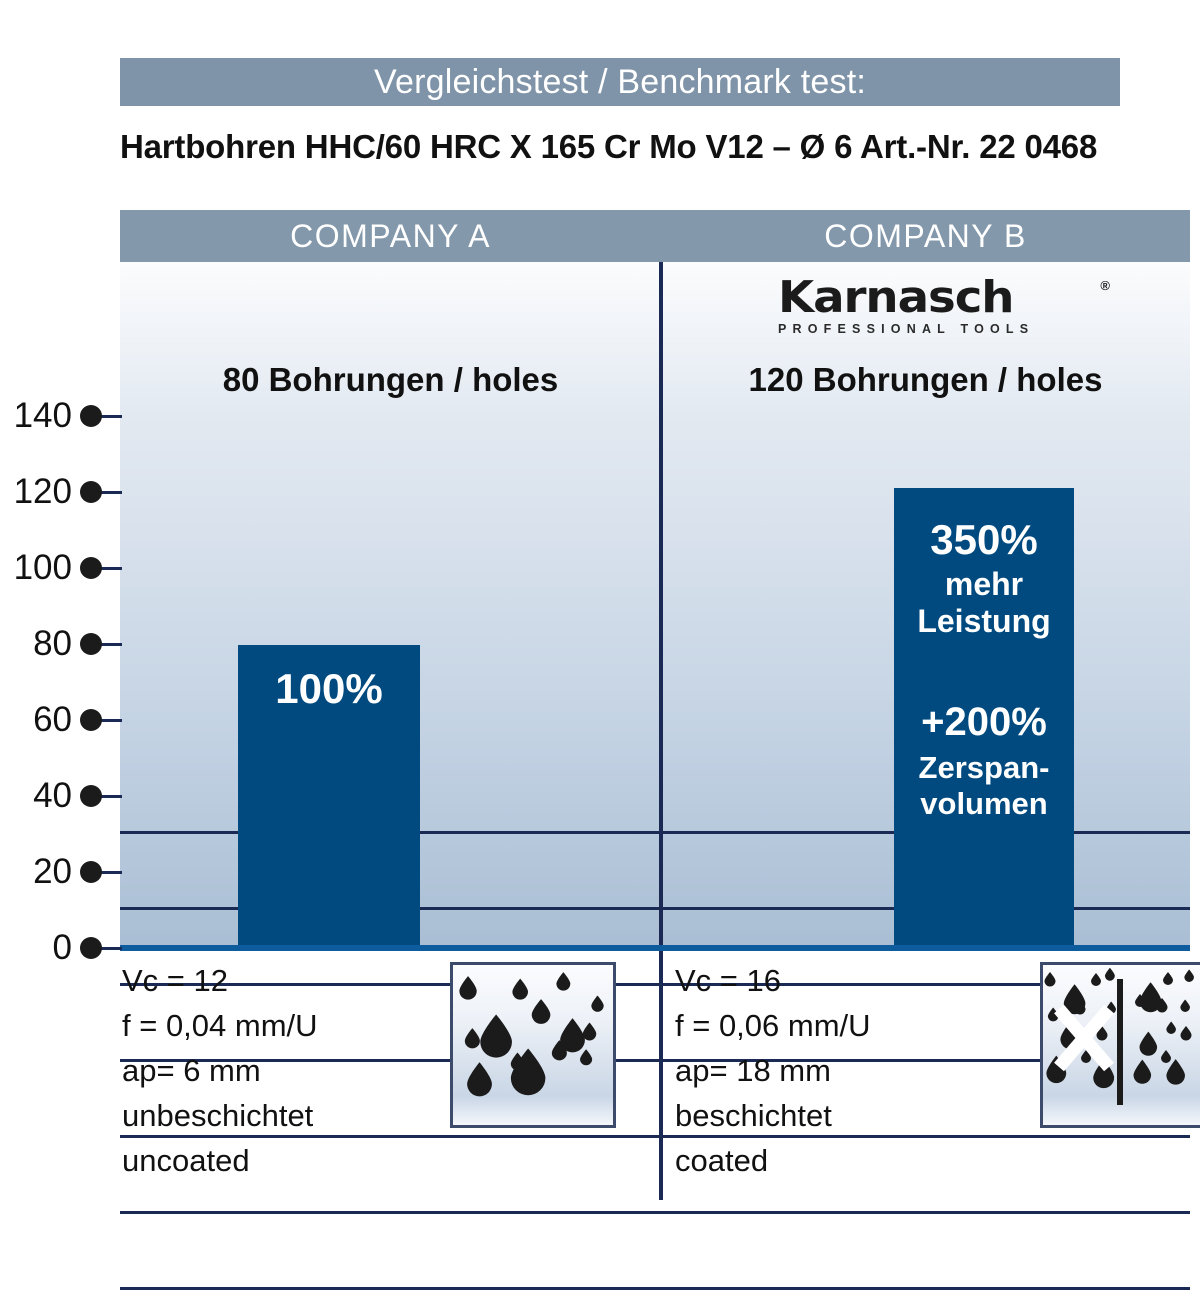  What do you see at coordinates (175, 980) in the screenshot?
I see `spec-line: Vc = 12` at bounding box center [175, 980].